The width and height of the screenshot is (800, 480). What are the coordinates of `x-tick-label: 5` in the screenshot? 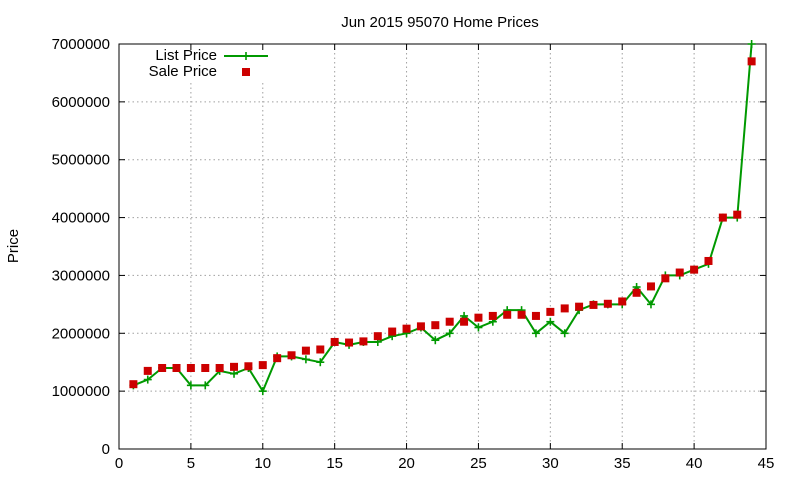 It's located at (191, 463).